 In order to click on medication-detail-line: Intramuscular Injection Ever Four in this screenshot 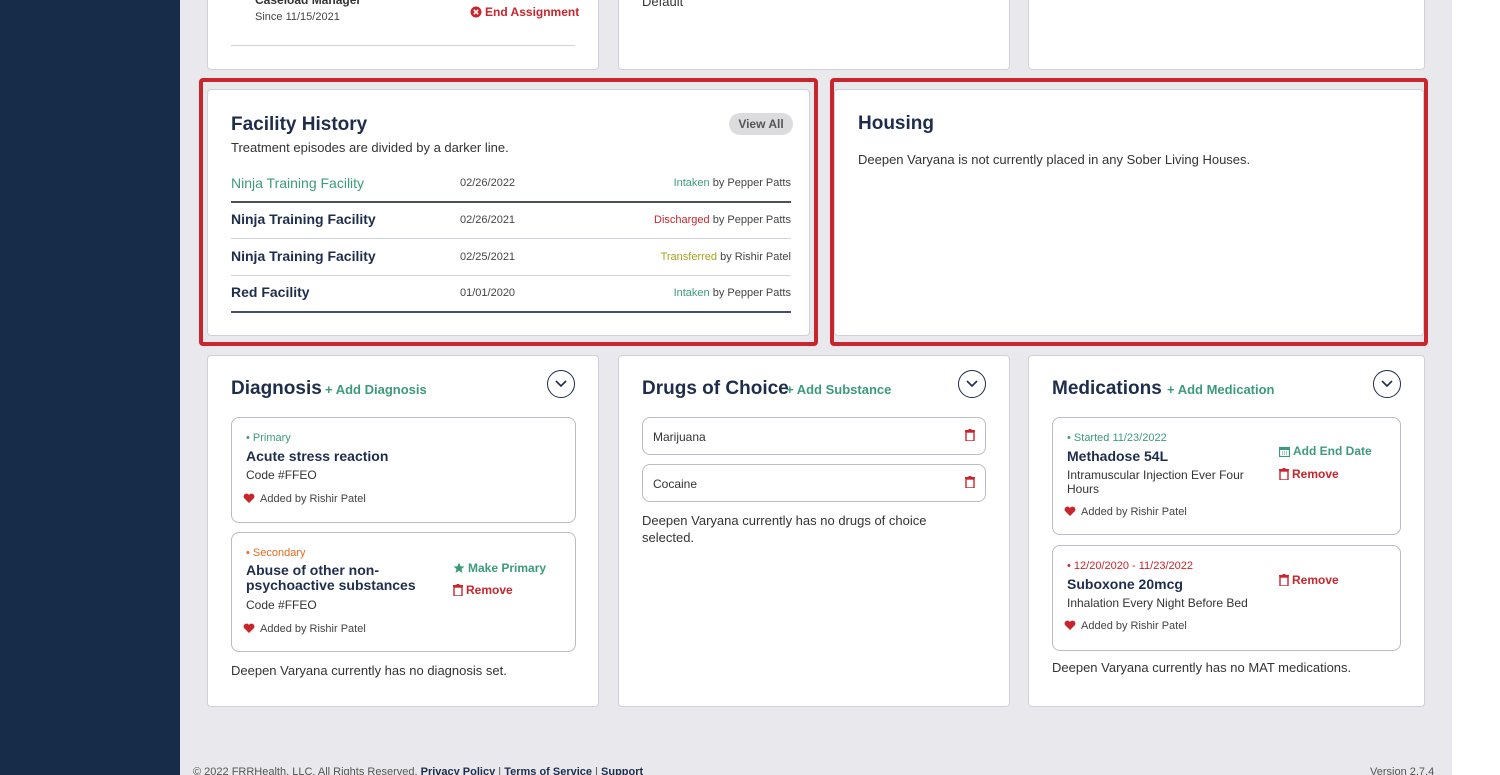, I will do `click(1155, 475)`.